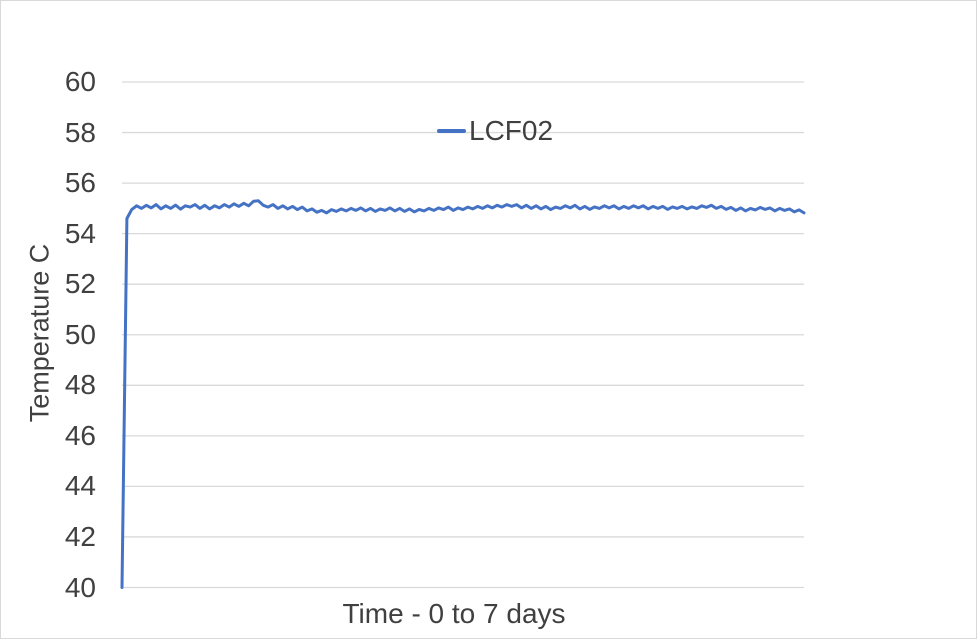  What do you see at coordinates (80, 536) in the screenshot?
I see `y-tick-label-42: 42` at bounding box center [80, 536].